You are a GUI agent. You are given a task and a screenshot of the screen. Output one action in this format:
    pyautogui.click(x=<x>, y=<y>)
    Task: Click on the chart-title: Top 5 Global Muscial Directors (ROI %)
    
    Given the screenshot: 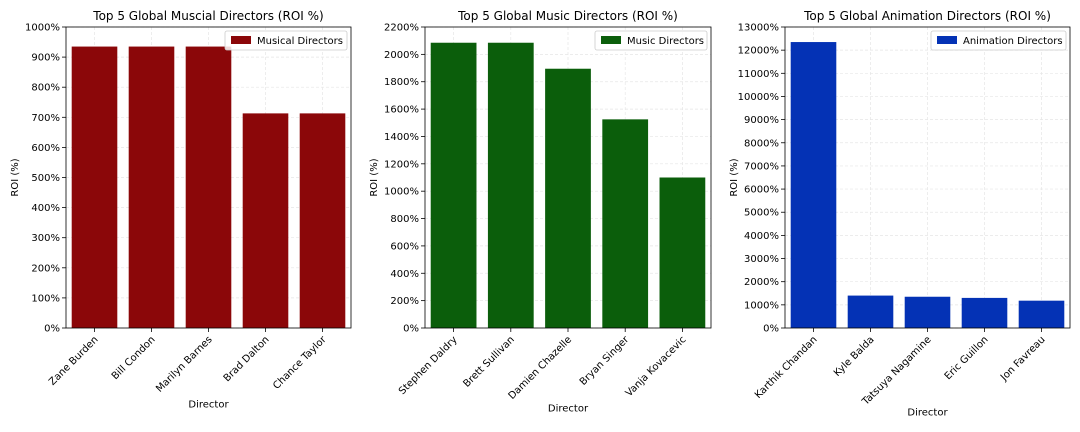 What is the action you would take?
    pyautogui.click(x=207, y=16)
    